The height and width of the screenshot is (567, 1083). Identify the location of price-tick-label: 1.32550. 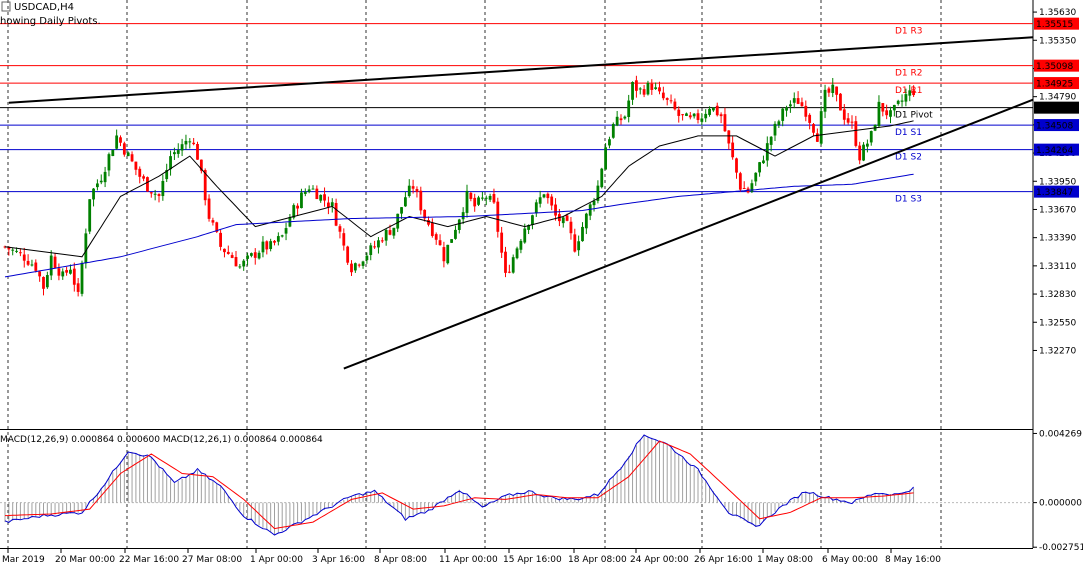
(1057, 323).